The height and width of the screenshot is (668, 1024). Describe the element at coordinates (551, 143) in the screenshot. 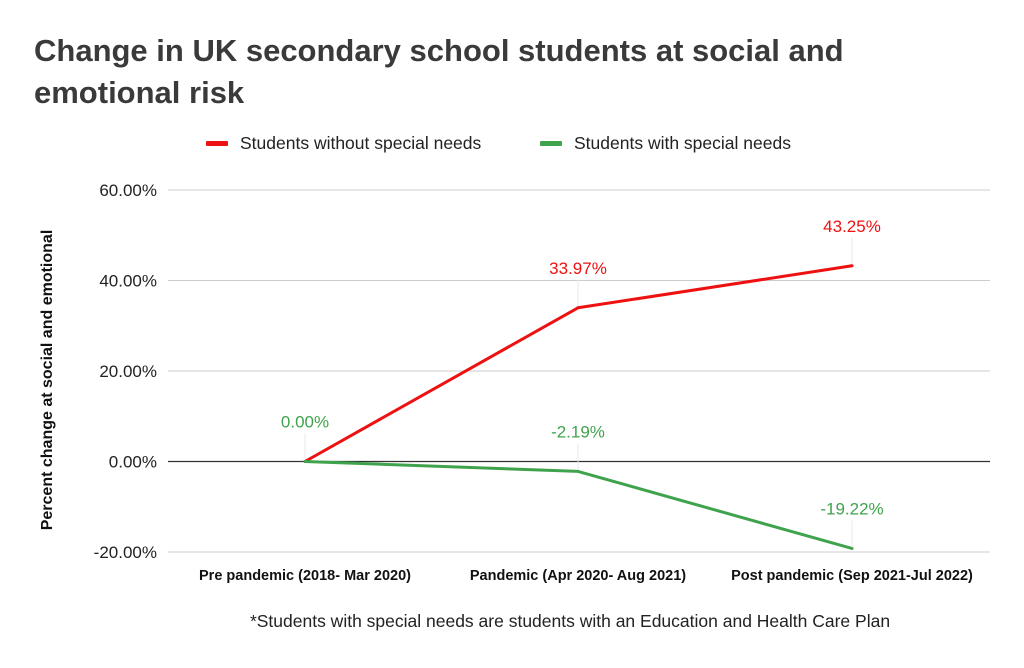

I see `legend-swatch-with` at that location.